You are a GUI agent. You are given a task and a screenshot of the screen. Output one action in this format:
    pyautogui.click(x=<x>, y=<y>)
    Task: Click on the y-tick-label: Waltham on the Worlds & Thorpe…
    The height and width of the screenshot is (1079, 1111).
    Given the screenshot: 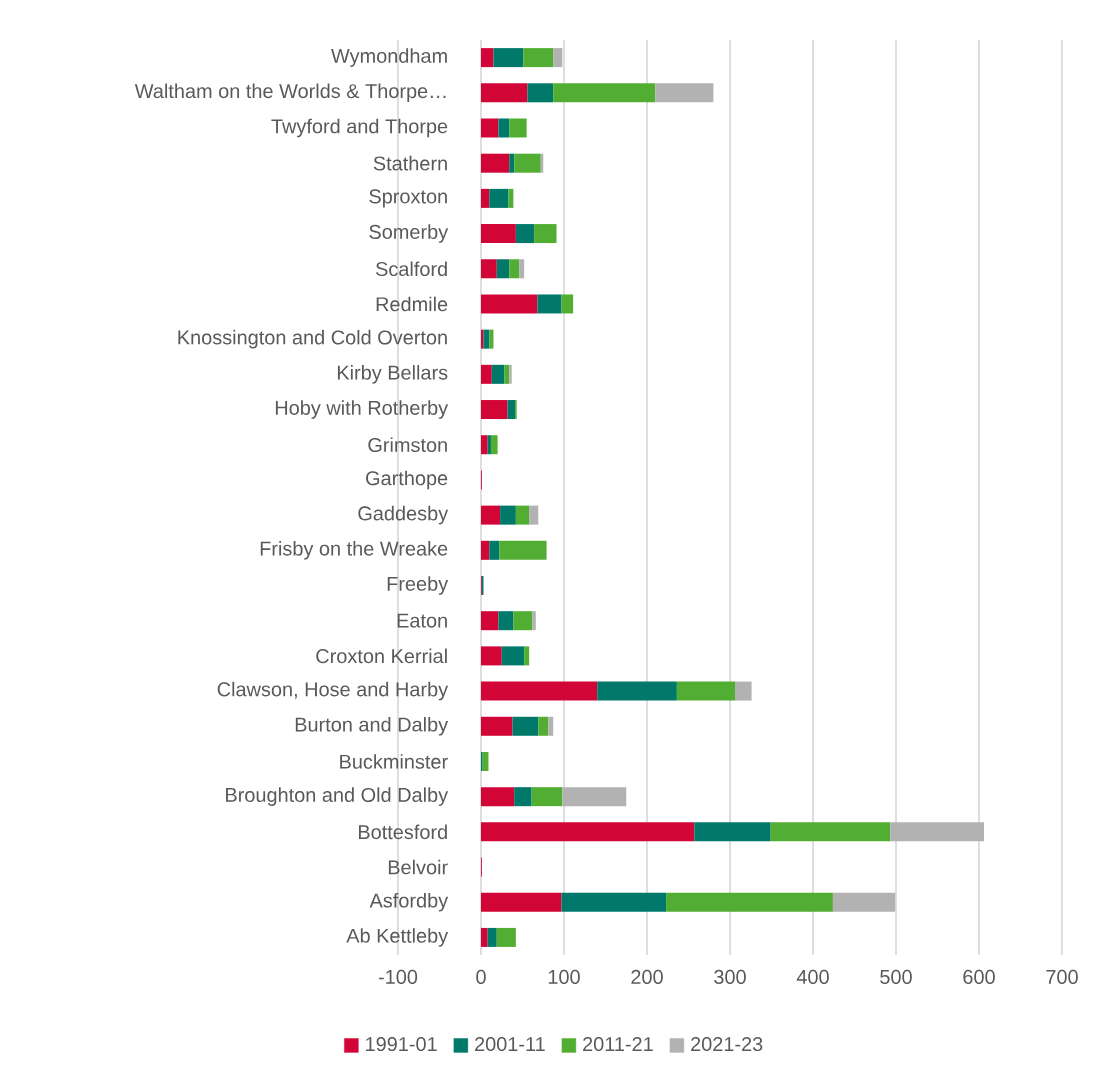 What is the action you would take?
    pyautogui.click(x=290, y=93)
    